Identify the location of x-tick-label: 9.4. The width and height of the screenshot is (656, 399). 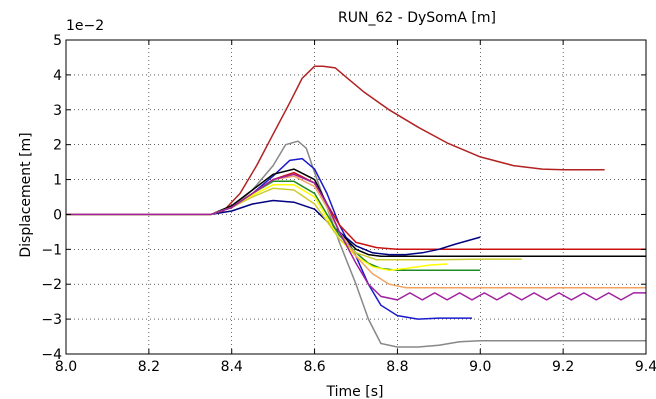
(645, 367).